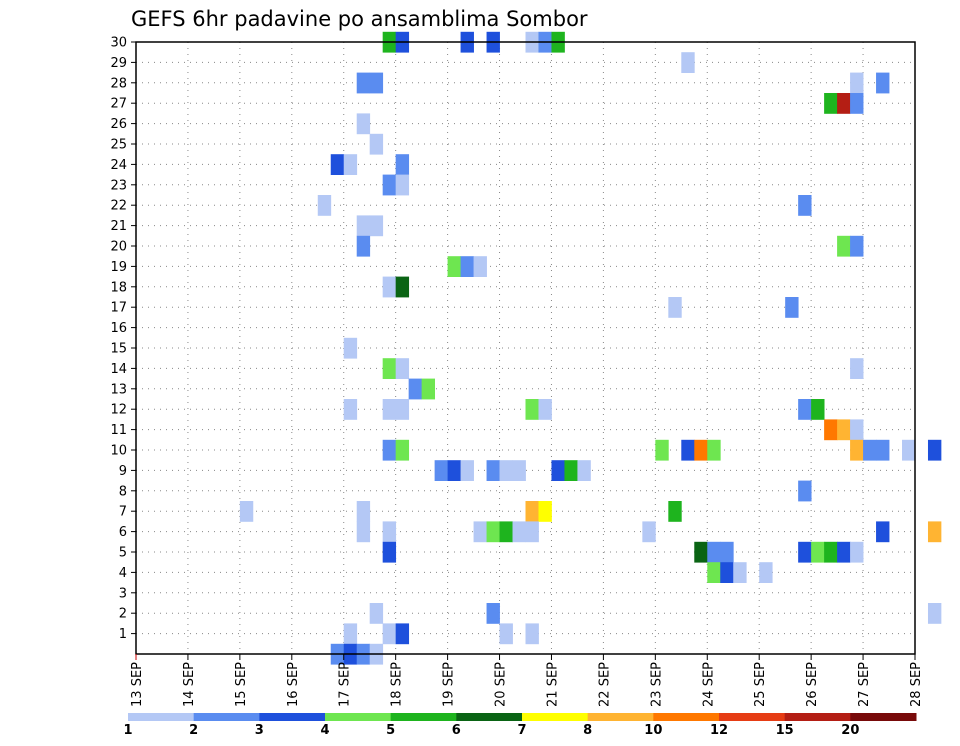  Describe the element at coordinates (520, 725) in the screenshot. I see `colorbar: 1 2 3 4 5 6 7 8 10 12 15 20` at that location.